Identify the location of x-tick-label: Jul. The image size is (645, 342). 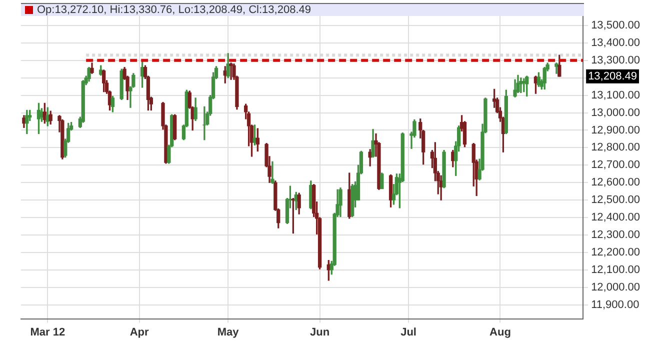
(408, 332).